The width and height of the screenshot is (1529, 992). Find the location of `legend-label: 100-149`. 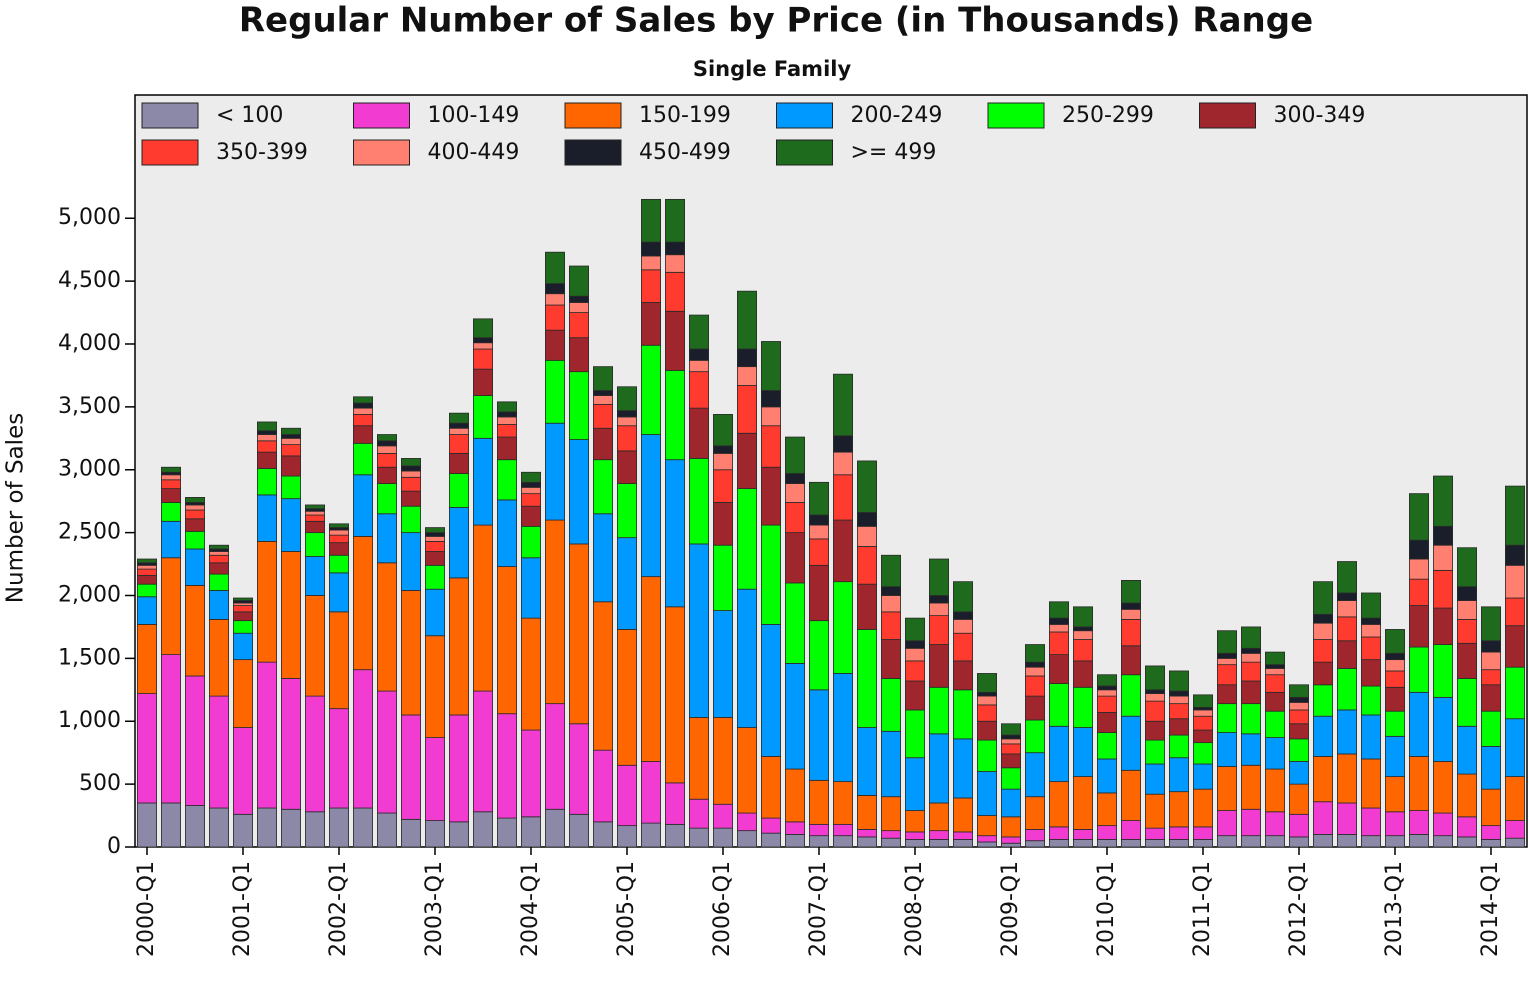

legend-label: 100-149 is located at coordinates (474, 115).